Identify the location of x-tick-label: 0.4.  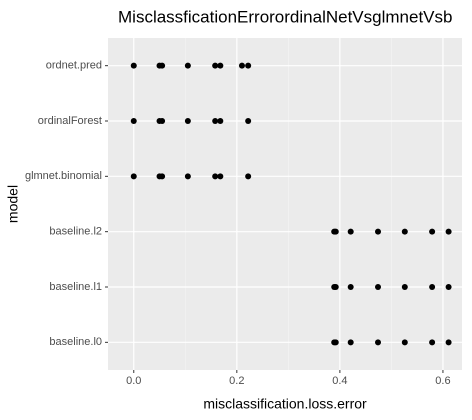
(339, 381).